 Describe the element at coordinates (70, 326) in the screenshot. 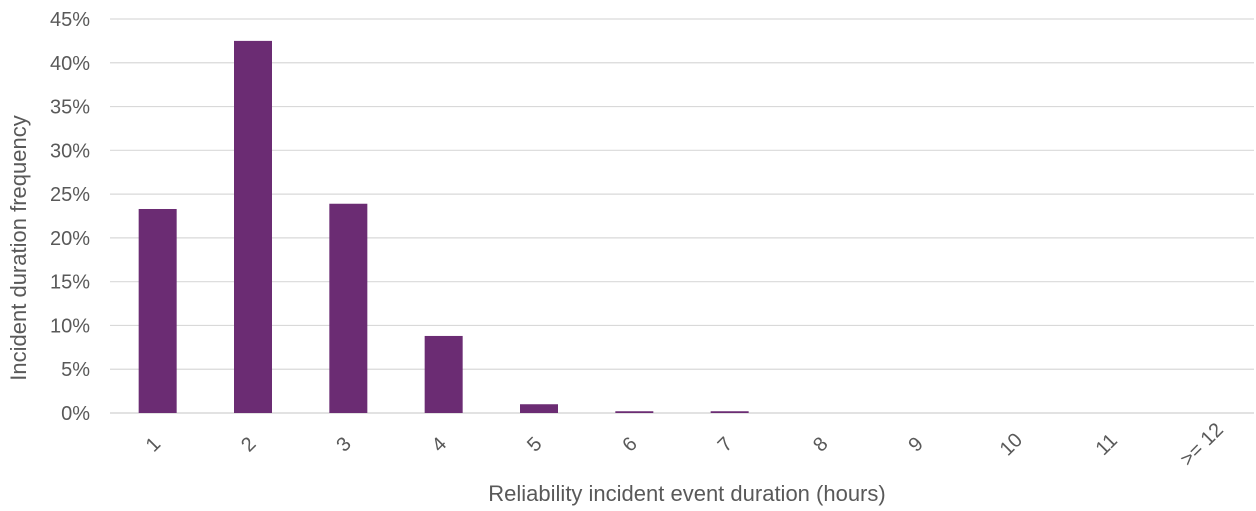

I see `y-tick-label: 10%` at that location.